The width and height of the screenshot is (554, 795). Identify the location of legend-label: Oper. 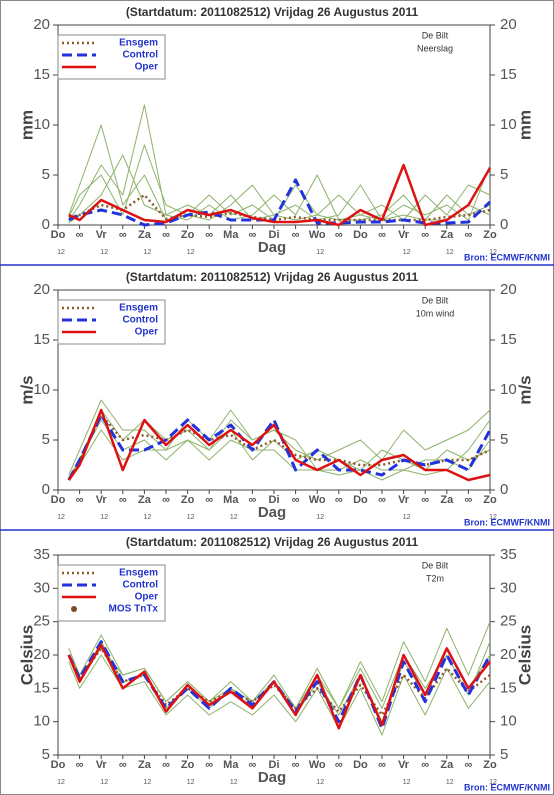
(146, 597).